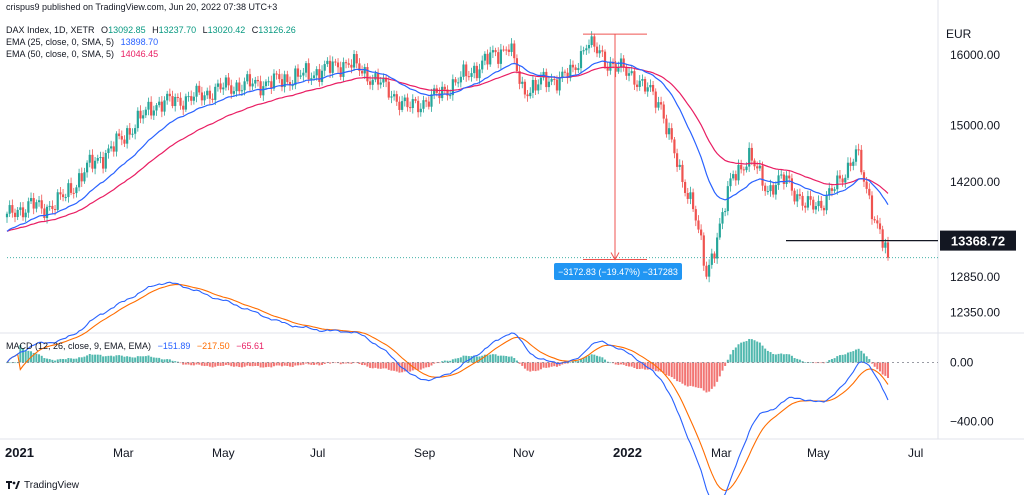 The image size is (1024, 495). I want to click on ema25-row: EMA (25, close, 0, SMA, 5) 13898.70, so click(84, 42).